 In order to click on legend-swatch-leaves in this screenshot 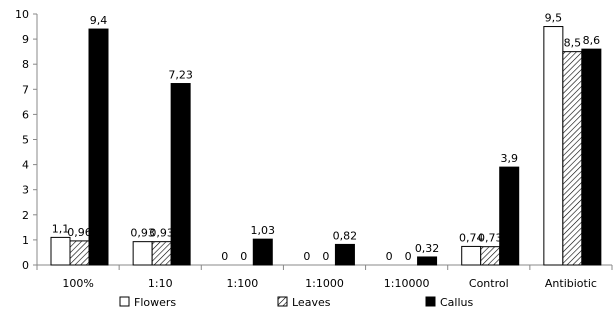, I will do `click(282, 301)`.